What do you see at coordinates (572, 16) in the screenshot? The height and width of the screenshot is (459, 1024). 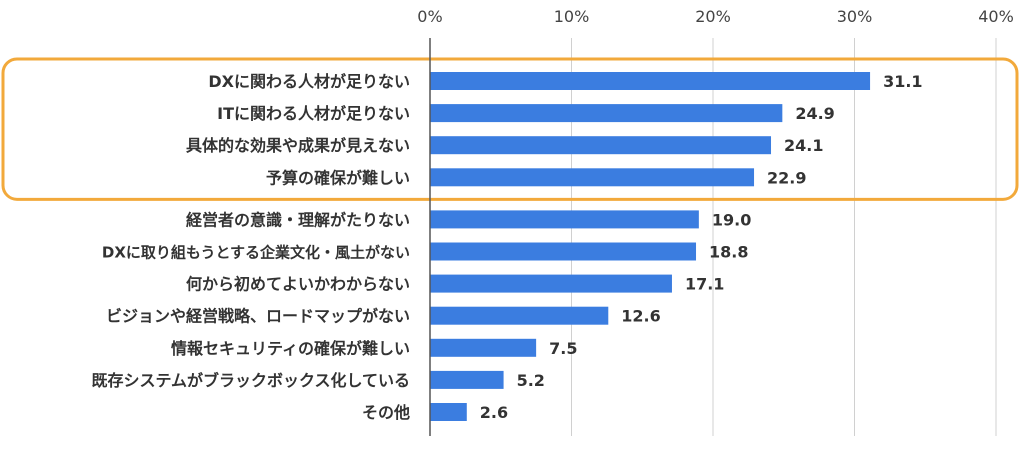 I see `x-tick-label: 10%` at bounding box center [572, 16].